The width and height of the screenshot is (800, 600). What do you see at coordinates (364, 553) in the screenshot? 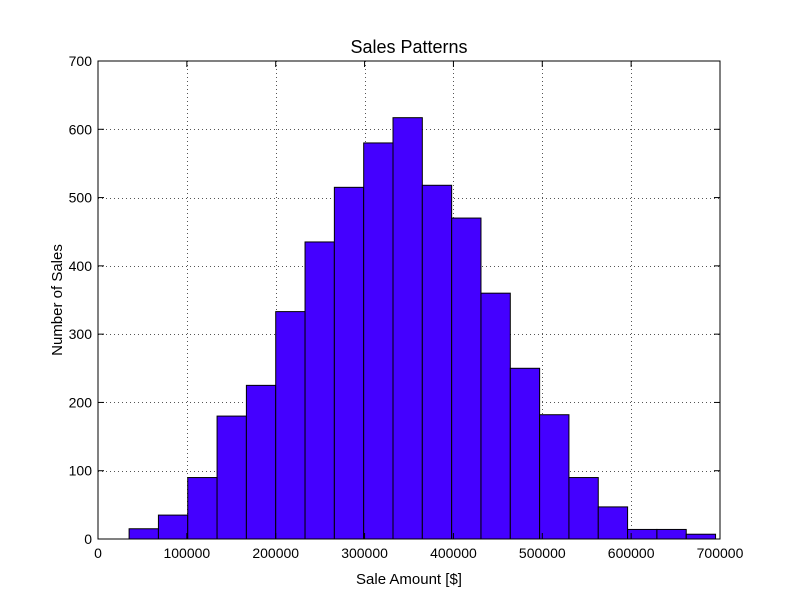
I see `x-tick-label: 300000` at bounding box center [364, 553].